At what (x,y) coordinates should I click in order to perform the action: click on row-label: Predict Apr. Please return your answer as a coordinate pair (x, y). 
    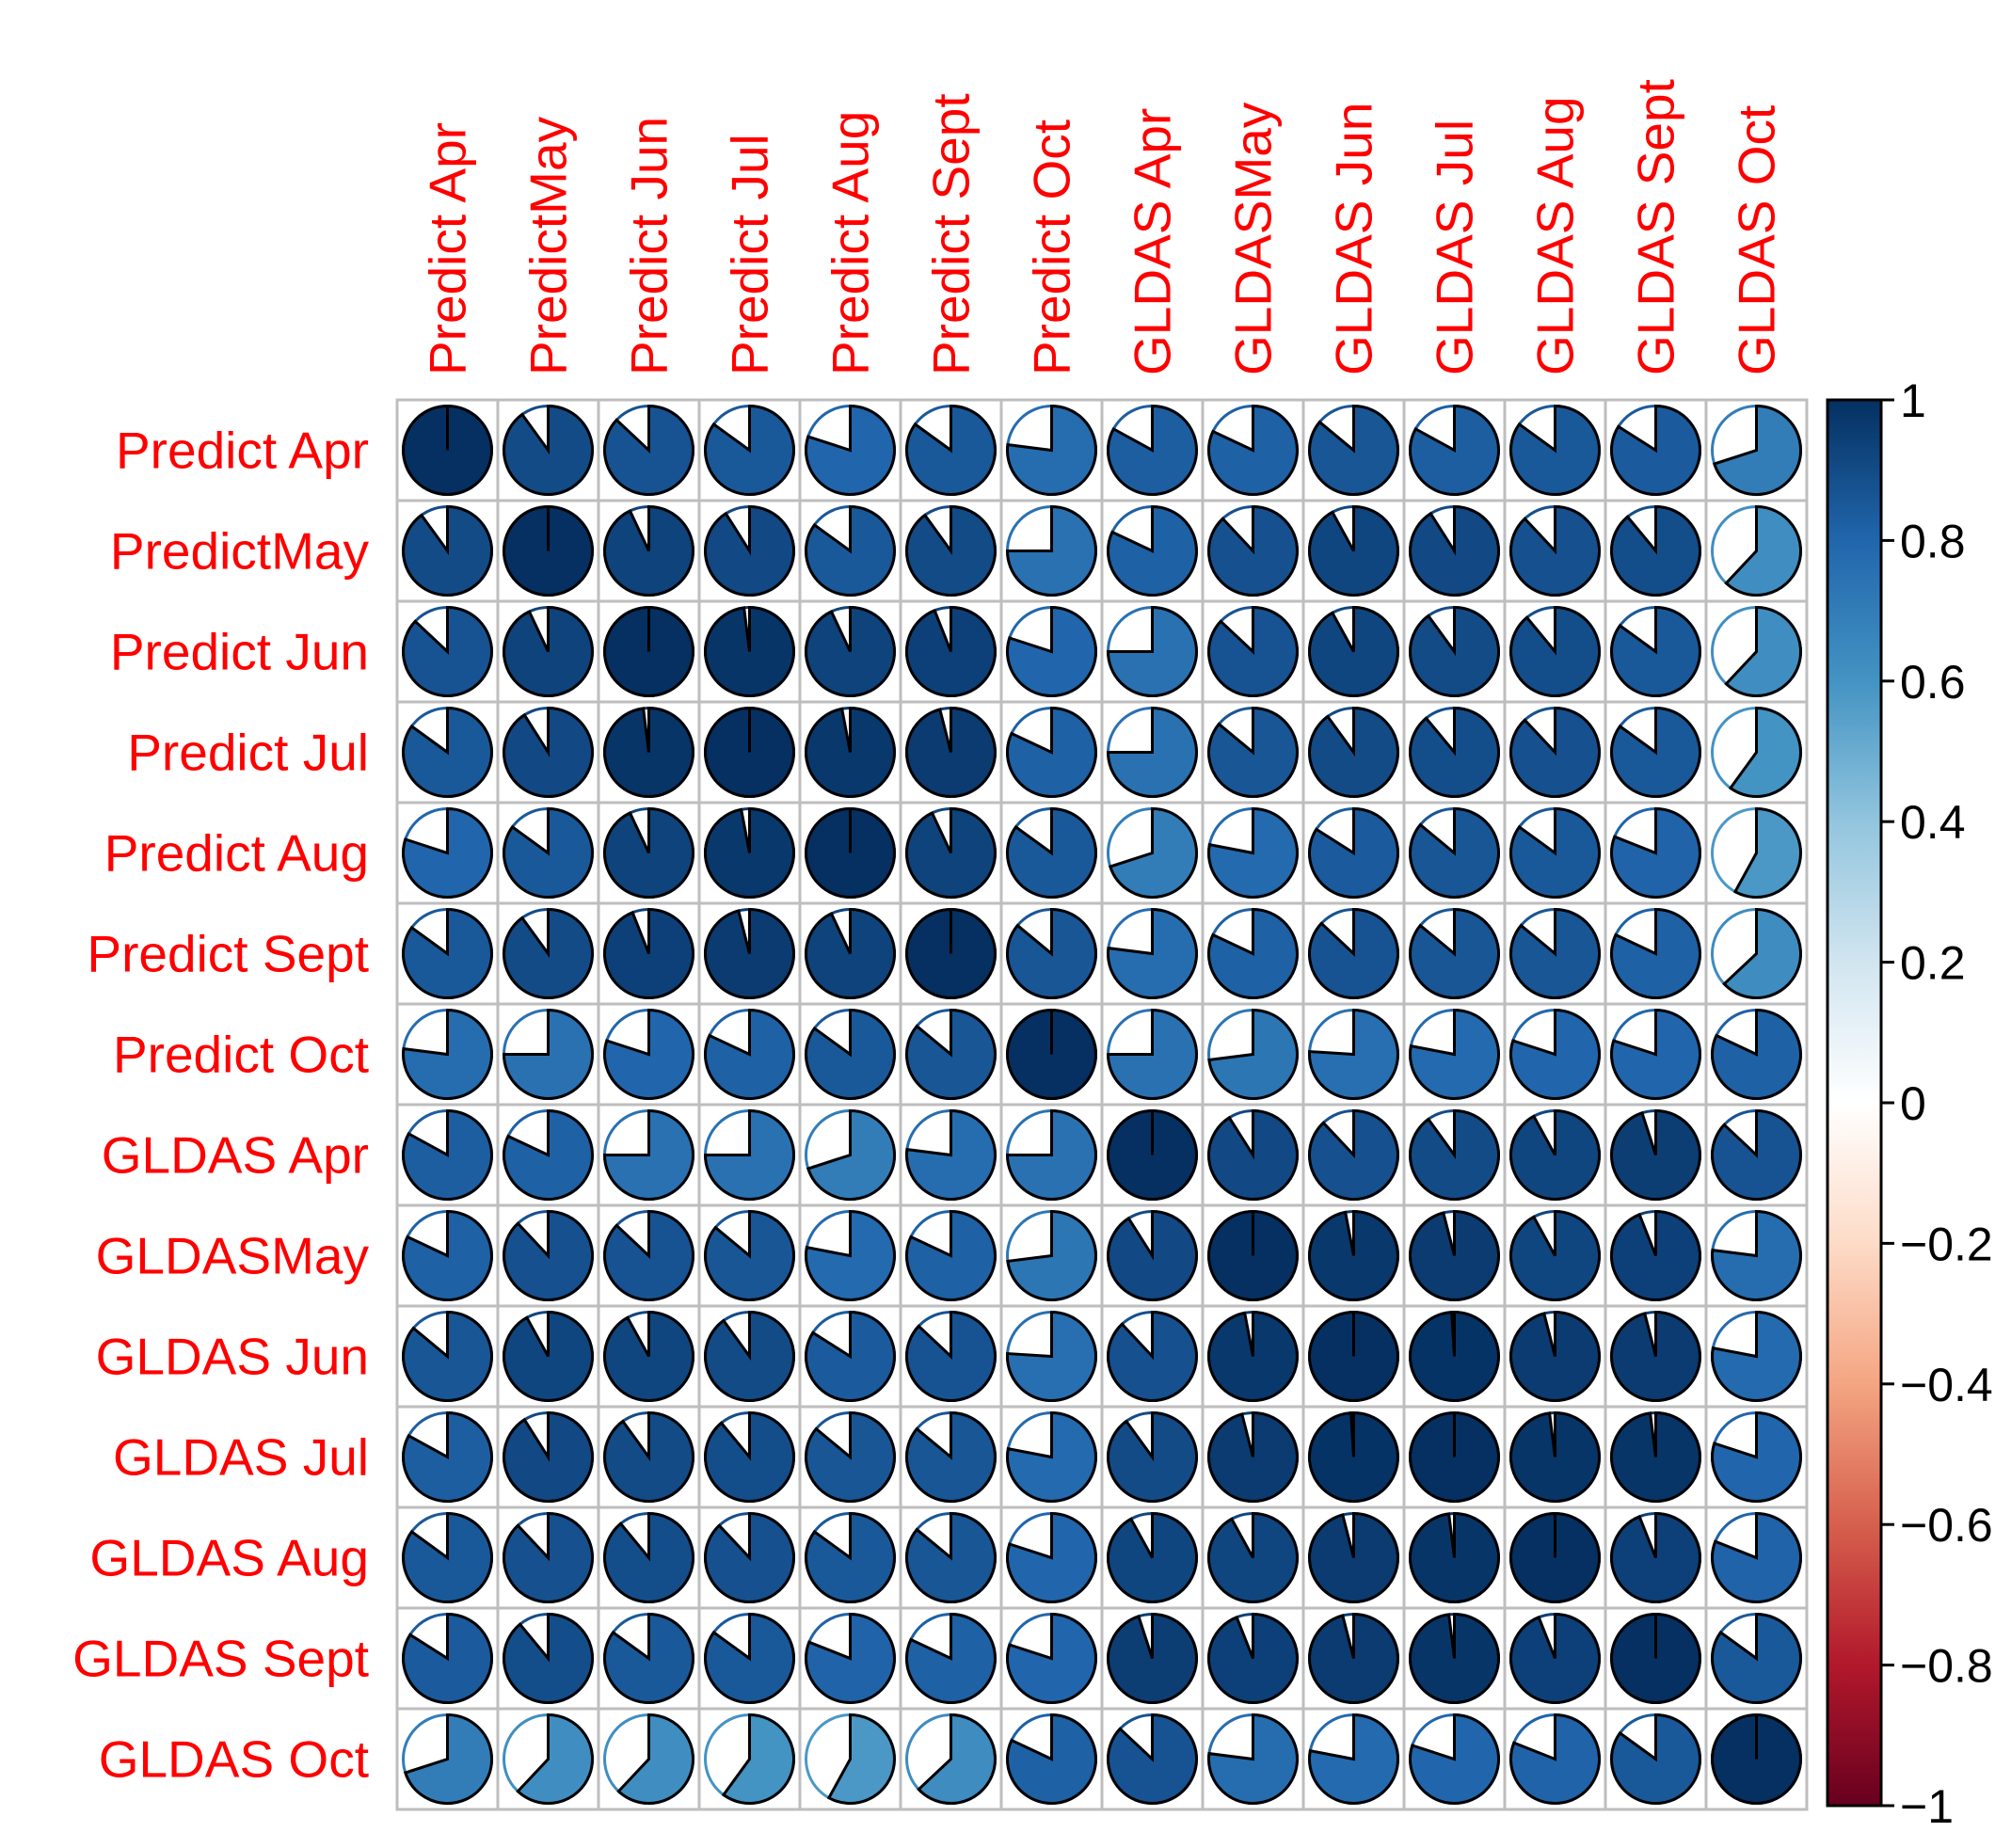
    Looking at the image, I should click on (242, 451).